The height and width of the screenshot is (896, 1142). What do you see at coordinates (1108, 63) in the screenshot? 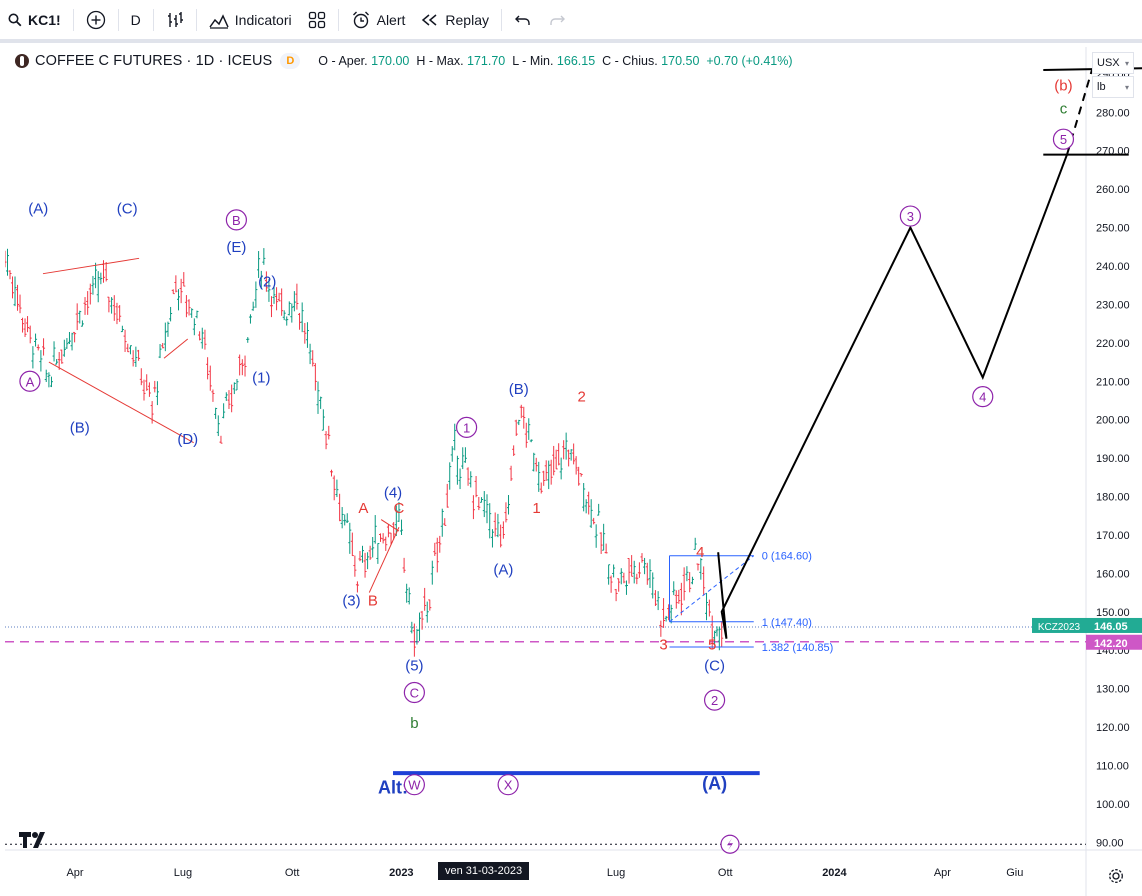
I see `currency-label: USX` at bounding box center [1108, 63].